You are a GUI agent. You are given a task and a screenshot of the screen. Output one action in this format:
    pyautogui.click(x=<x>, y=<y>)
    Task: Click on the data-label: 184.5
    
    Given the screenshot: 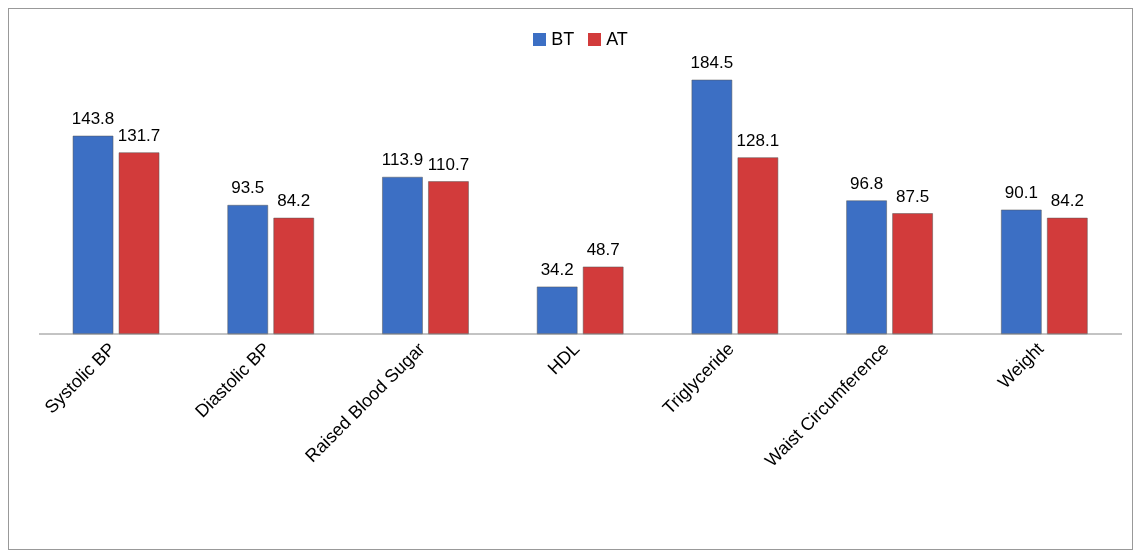 What is the action you would take?
    pyautogui.click(x=712, y=62)
    